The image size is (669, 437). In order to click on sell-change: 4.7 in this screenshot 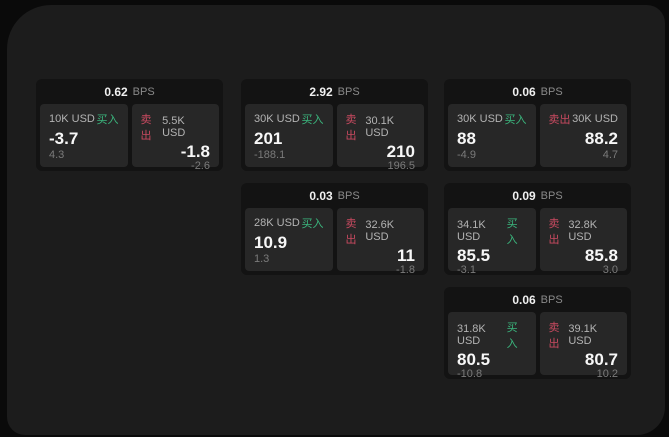, I will do `click(610, 155)`.